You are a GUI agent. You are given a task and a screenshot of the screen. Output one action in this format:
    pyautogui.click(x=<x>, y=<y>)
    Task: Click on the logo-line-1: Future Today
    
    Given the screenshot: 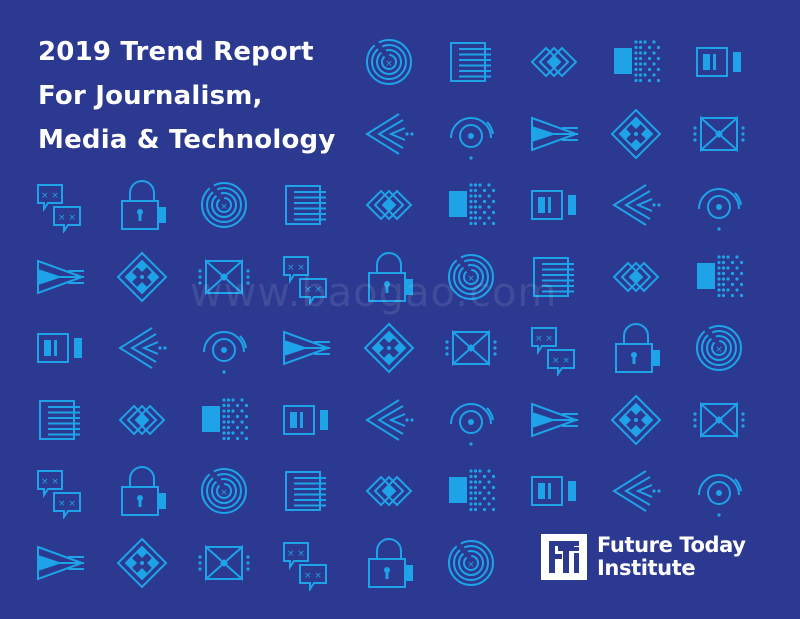 What is the action you would take?
    pyautogui.click(x=671, y=545)
    